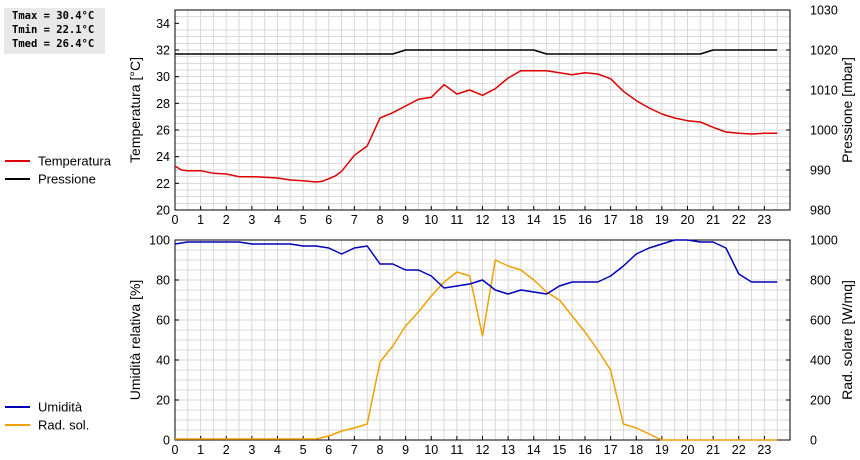 The height and width of the screenshot is (460, 860). Describe the element at coordinates (824, 51) in the screenshot. I see `y-right-tick-label: 1020` at that location.